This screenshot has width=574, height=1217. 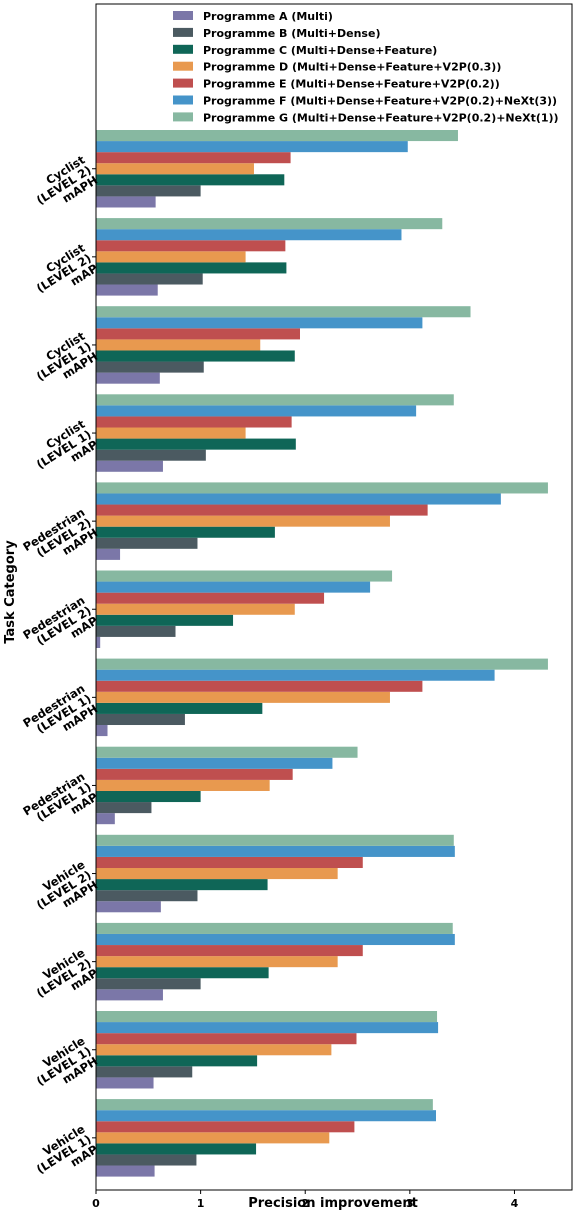 What do you see at coordinates (410, 1203) in the screenshot?
I see `x-tick-label: 3` at bounding box center [410, 1203].